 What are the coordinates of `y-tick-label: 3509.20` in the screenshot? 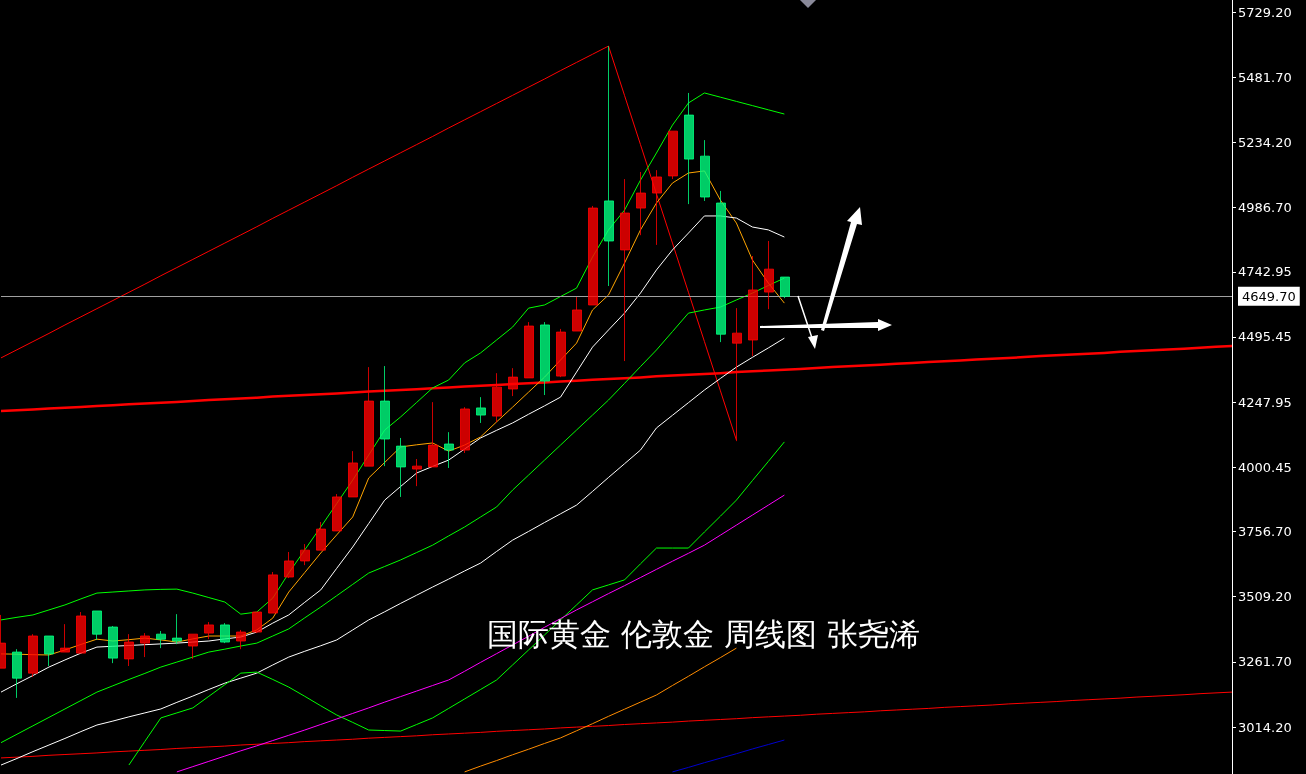 It's located at (1265, 597).